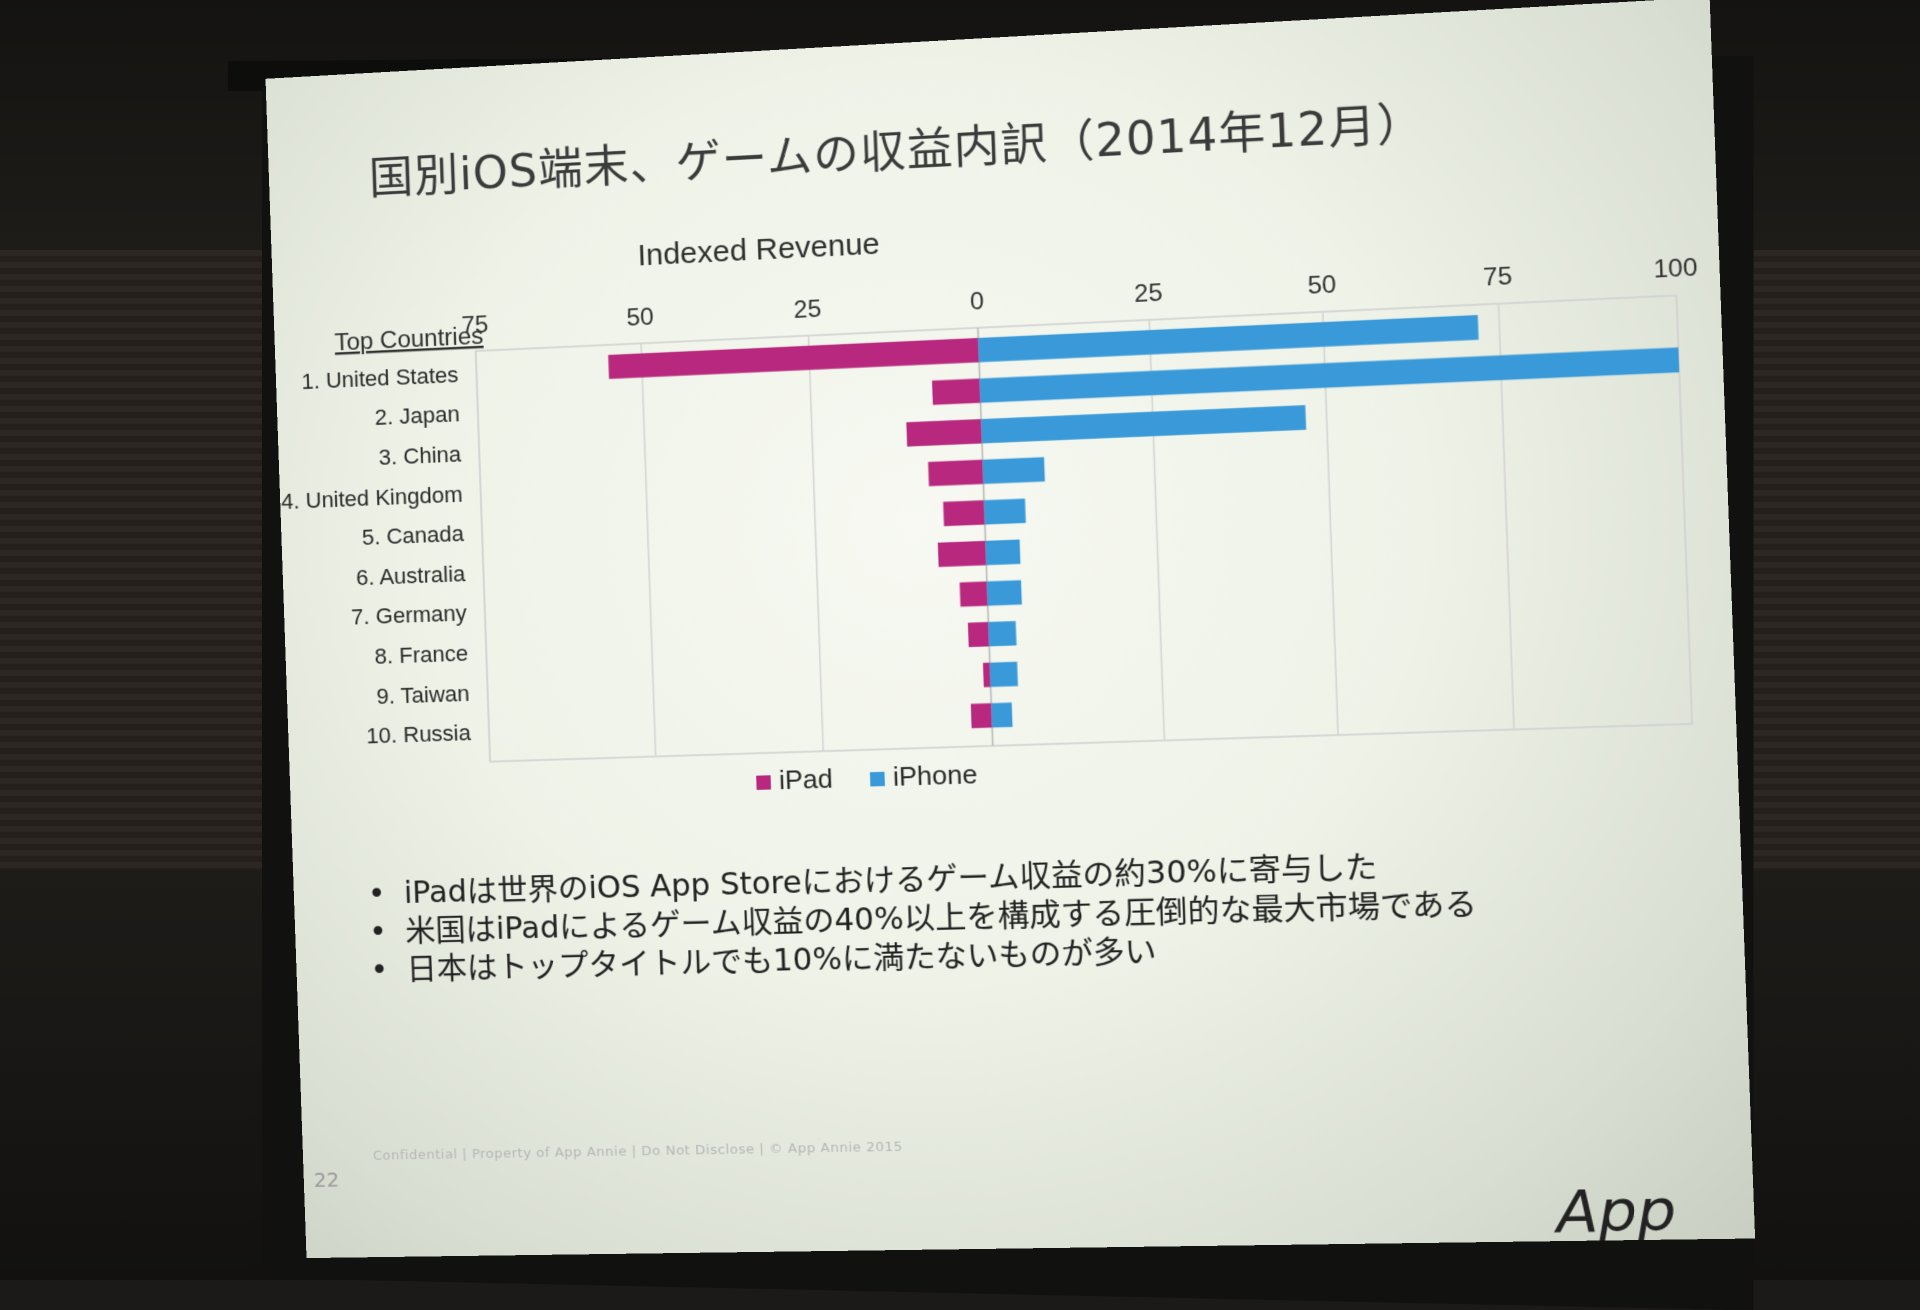  Describe the element at coordinates (417, 415) in the screenshot. I see `category-label: 2. Japan` at that location.